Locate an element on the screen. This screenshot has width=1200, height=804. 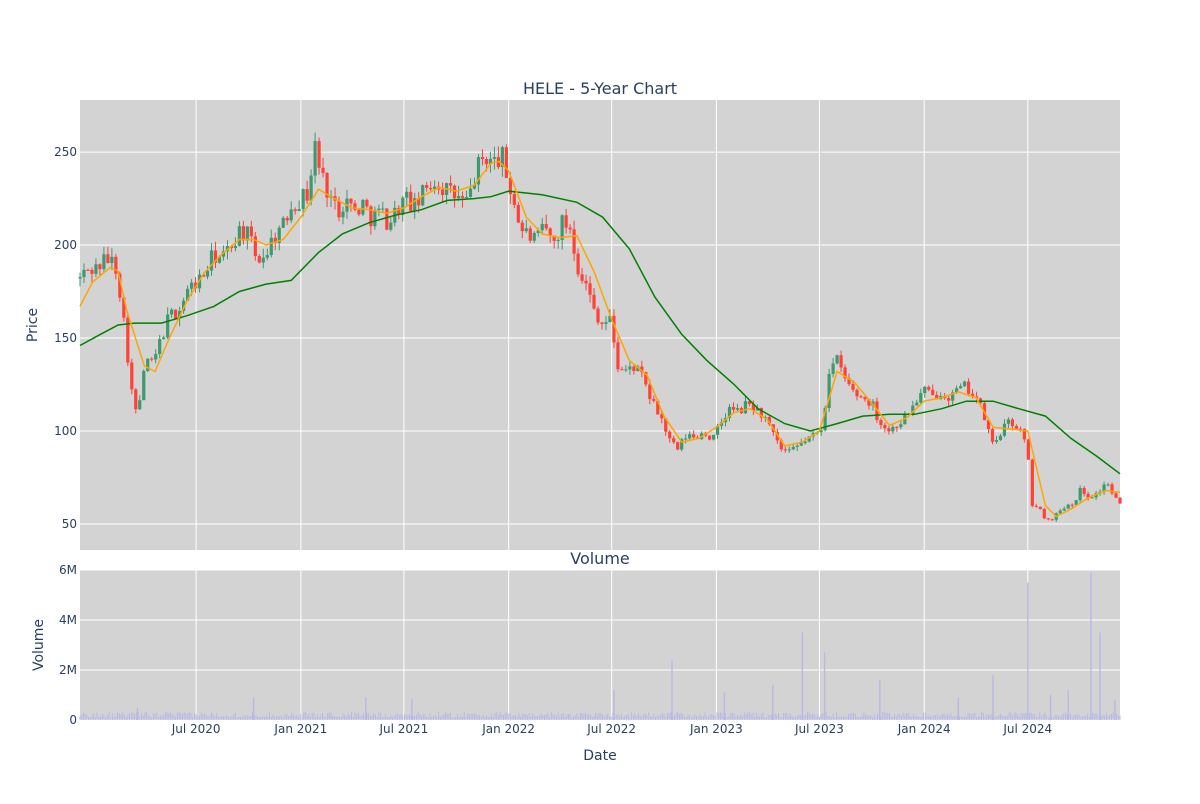
date-x-tick-label: Jul 2022 is located at coordinates (611, 729).